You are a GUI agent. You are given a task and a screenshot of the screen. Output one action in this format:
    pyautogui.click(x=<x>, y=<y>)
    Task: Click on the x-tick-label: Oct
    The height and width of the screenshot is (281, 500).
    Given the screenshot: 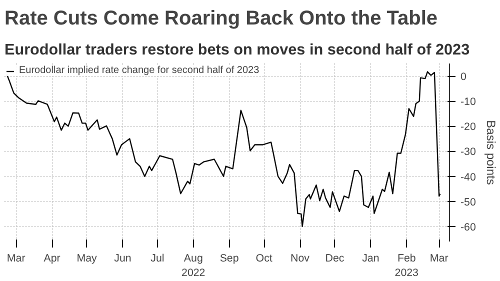 What is the action you would take?
    pyautogui.click(x=264, y=258)
    